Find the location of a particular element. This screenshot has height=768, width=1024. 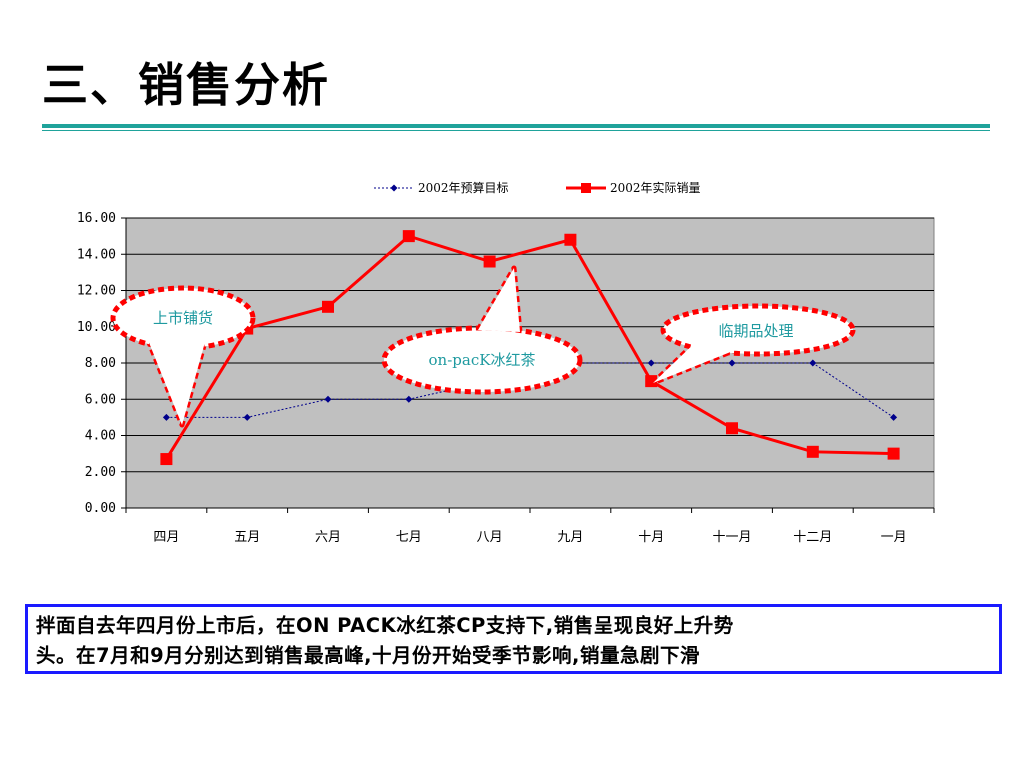

x-category-label: 十二月 is located at coordinates (812, 537).